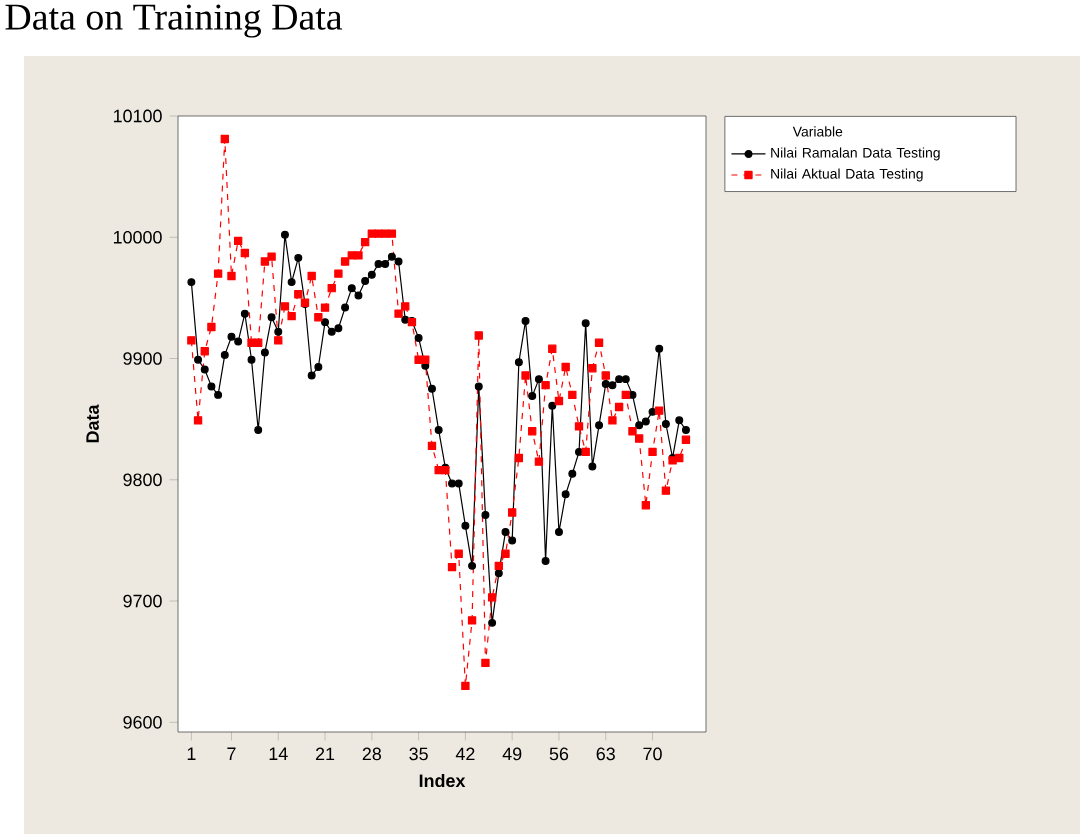 The width and height of the screenshot is (1080, 834). Describe the element at coordinates (652, 754) in the screenshot. I see `x-tick-label: 70` at that location.